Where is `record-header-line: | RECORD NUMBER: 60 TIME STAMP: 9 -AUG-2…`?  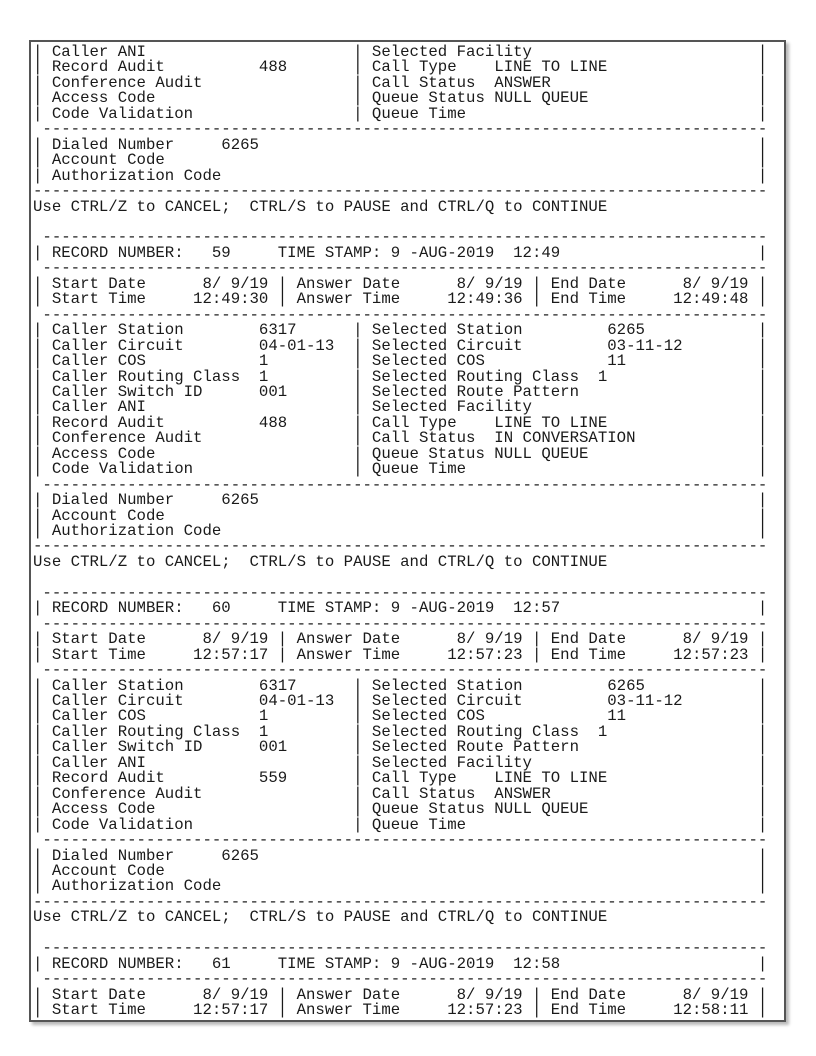 record-header-line: | RECORD NUMBER: 60 TIME STAMP: 9 -AUG-2… is located at coordinates (400, 608).